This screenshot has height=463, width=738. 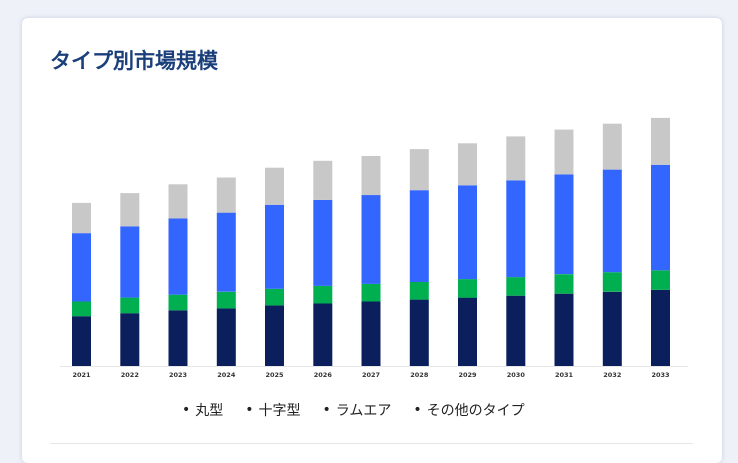 What do you see at coordinates (612, 282) in the screenshot?
I see `bar-segment-2032-s1` at bounding box center [612, 282].